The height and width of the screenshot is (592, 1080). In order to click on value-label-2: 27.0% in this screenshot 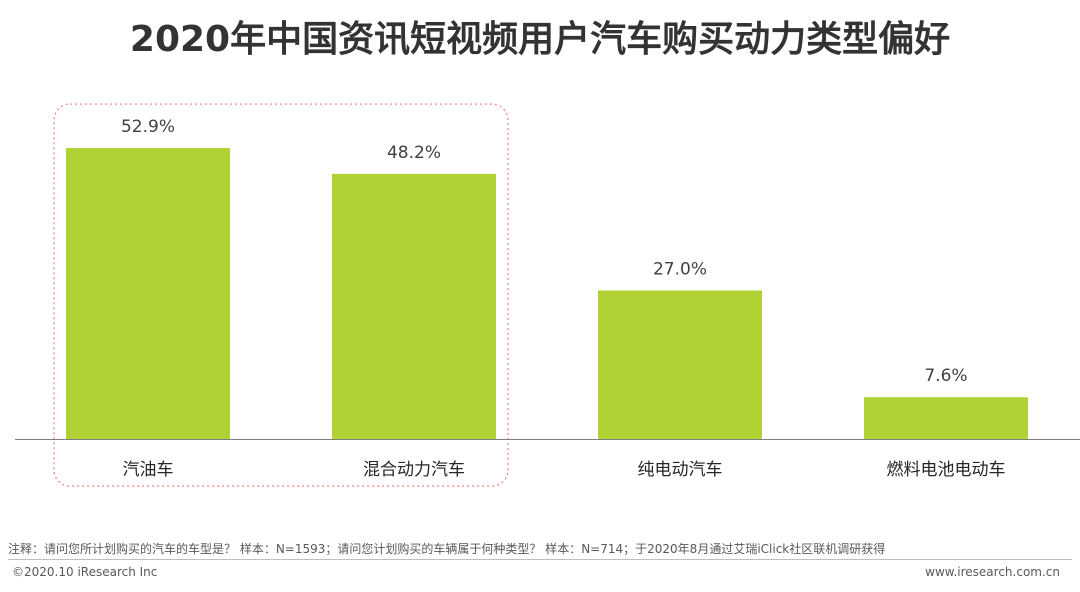, I will do `click(680, 270)`.